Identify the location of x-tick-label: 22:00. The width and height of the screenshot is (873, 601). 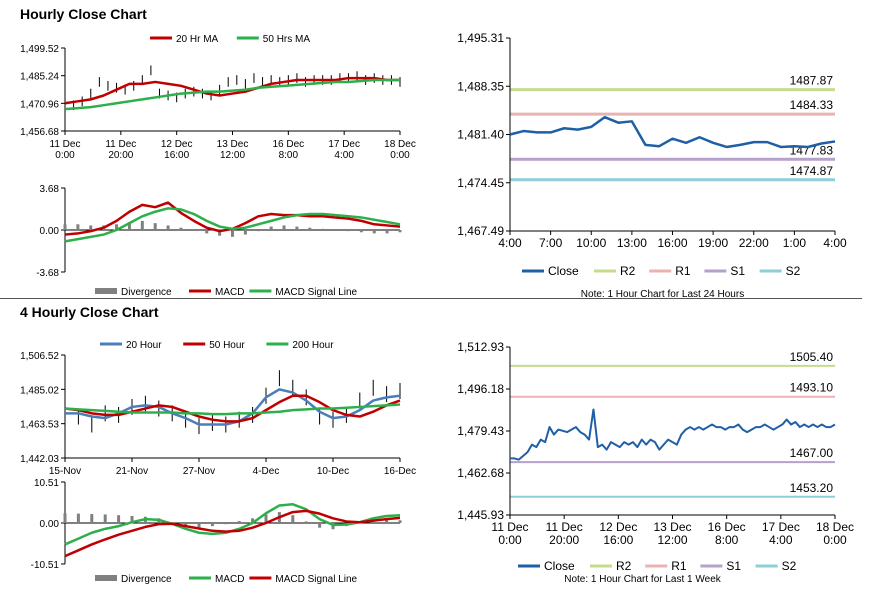
(754, 243).